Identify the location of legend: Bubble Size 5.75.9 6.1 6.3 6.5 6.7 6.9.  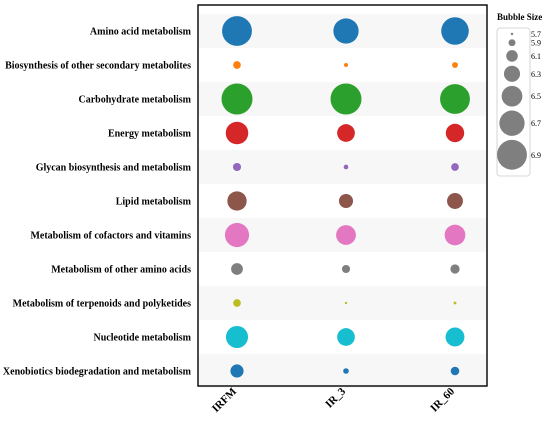
(519, 94).